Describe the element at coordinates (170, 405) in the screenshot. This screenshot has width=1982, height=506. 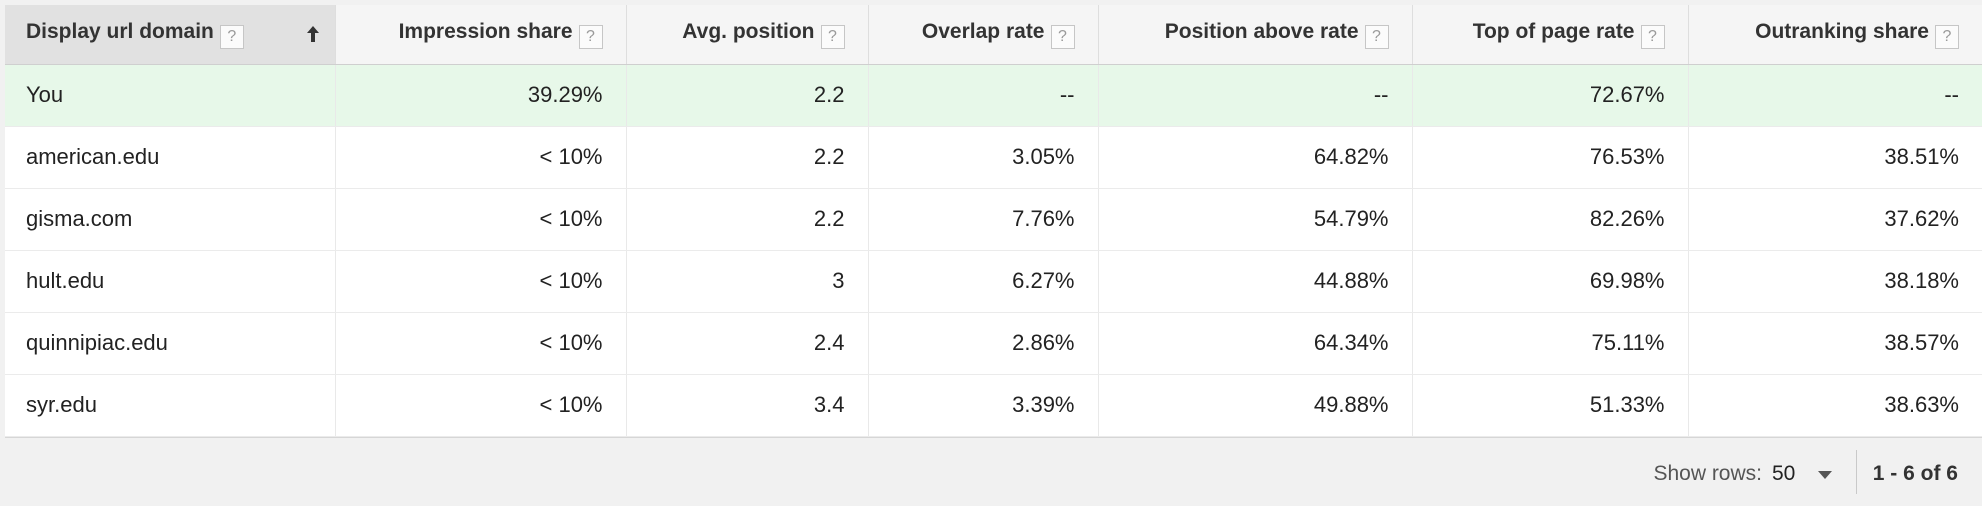
I see `cell-domain: syr.edu` at that location.